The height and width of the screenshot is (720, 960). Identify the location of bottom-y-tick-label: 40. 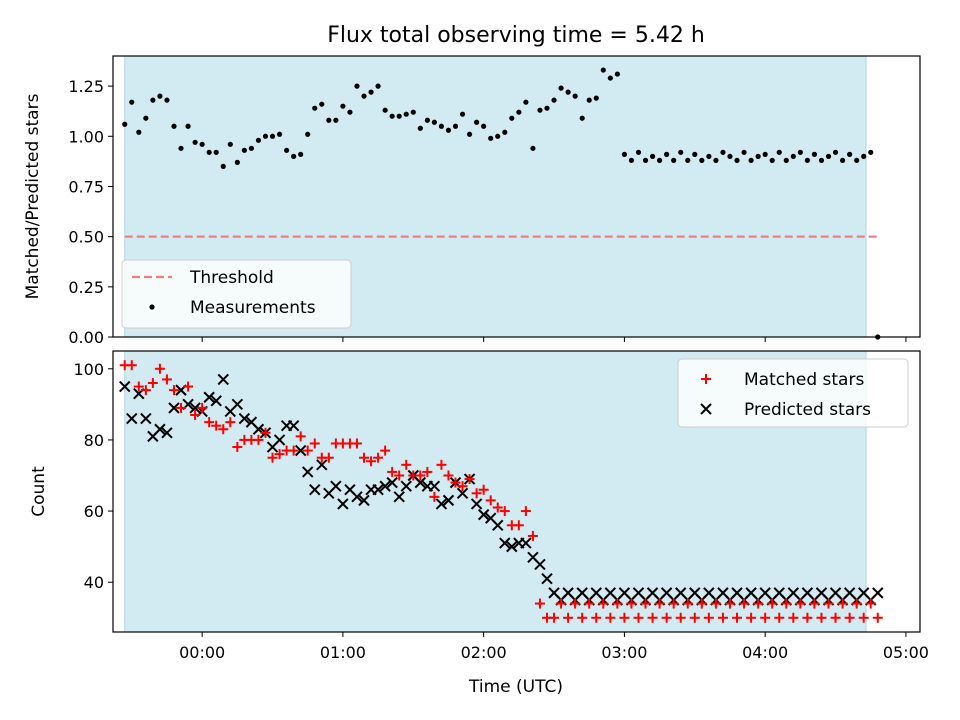
(94, 582).